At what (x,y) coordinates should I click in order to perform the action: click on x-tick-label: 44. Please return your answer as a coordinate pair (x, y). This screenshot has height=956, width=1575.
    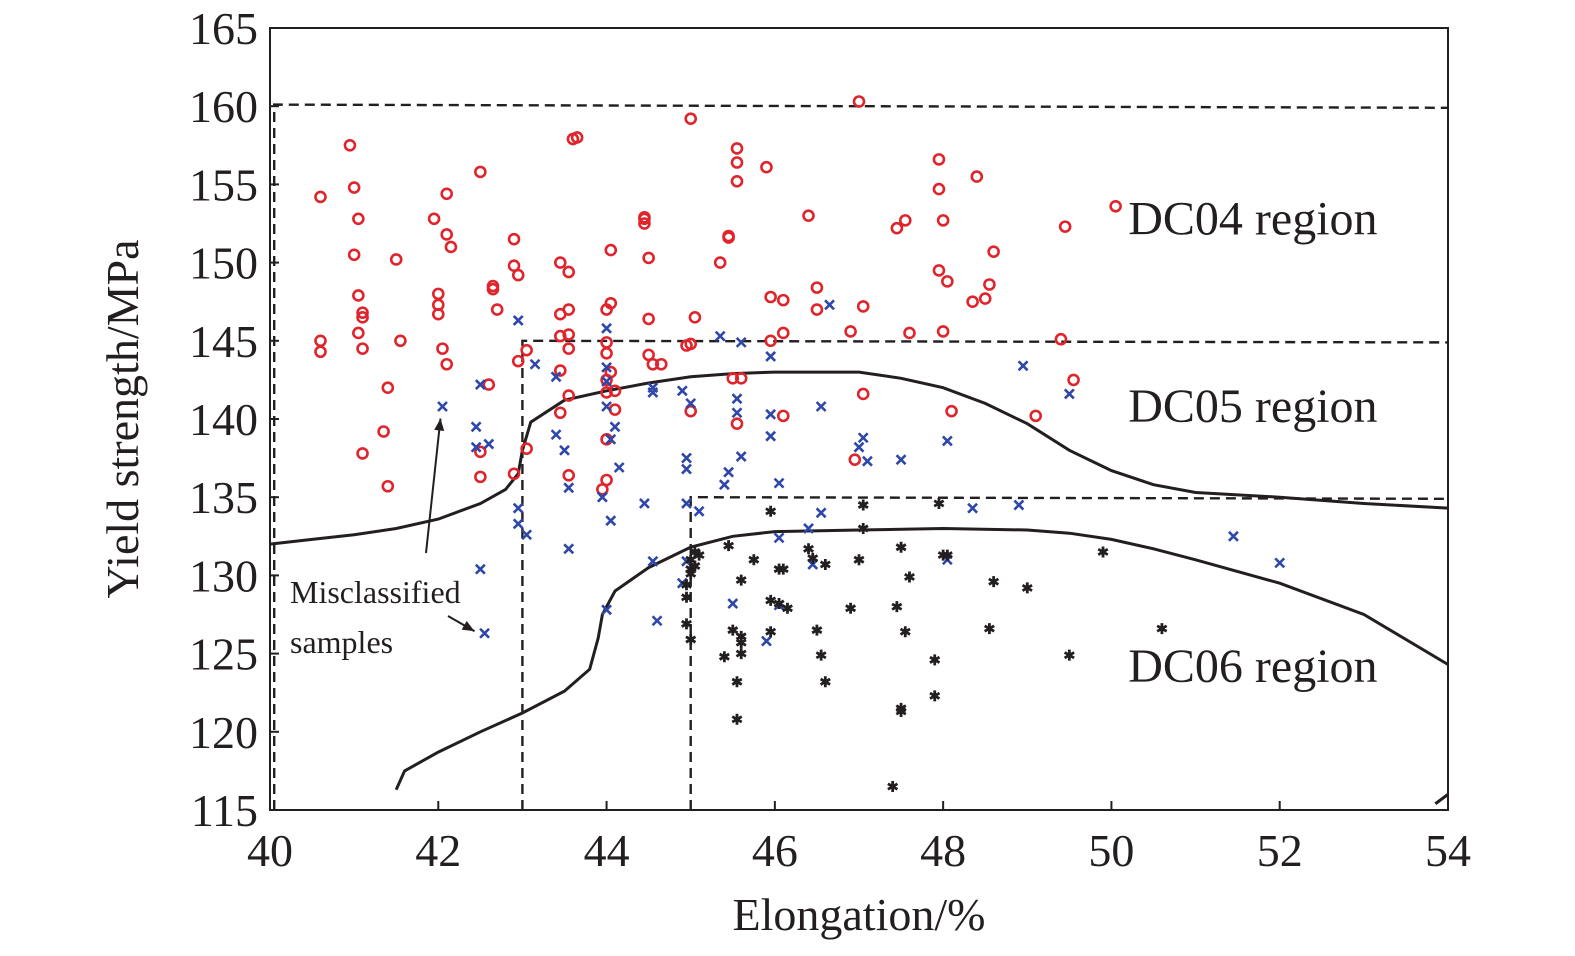
    Looking at the image, I should click on (607, 850).